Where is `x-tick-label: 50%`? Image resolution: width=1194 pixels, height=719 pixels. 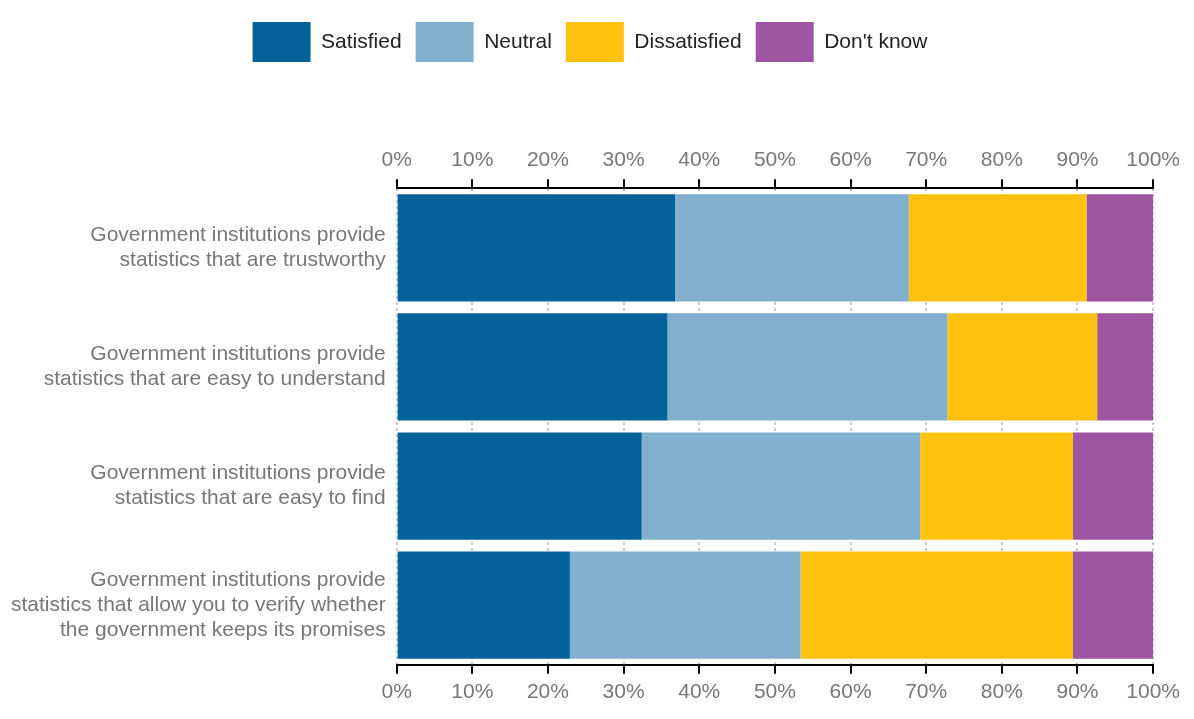
x-tick-label: 50% is located at coordinates (774, 159).